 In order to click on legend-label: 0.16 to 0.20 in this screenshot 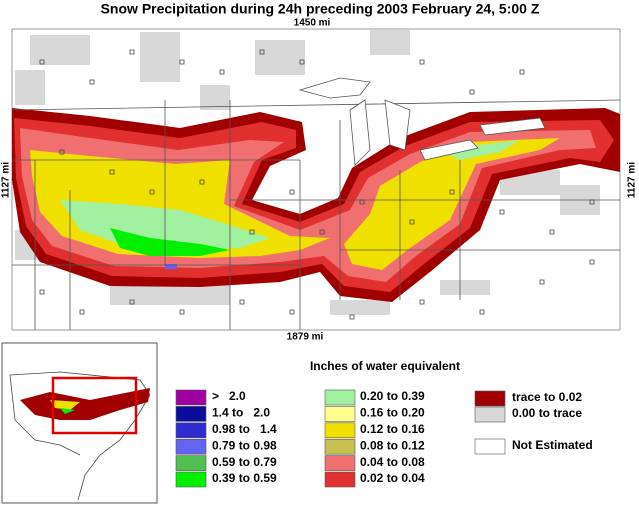, I will do `click(392, 413)`.